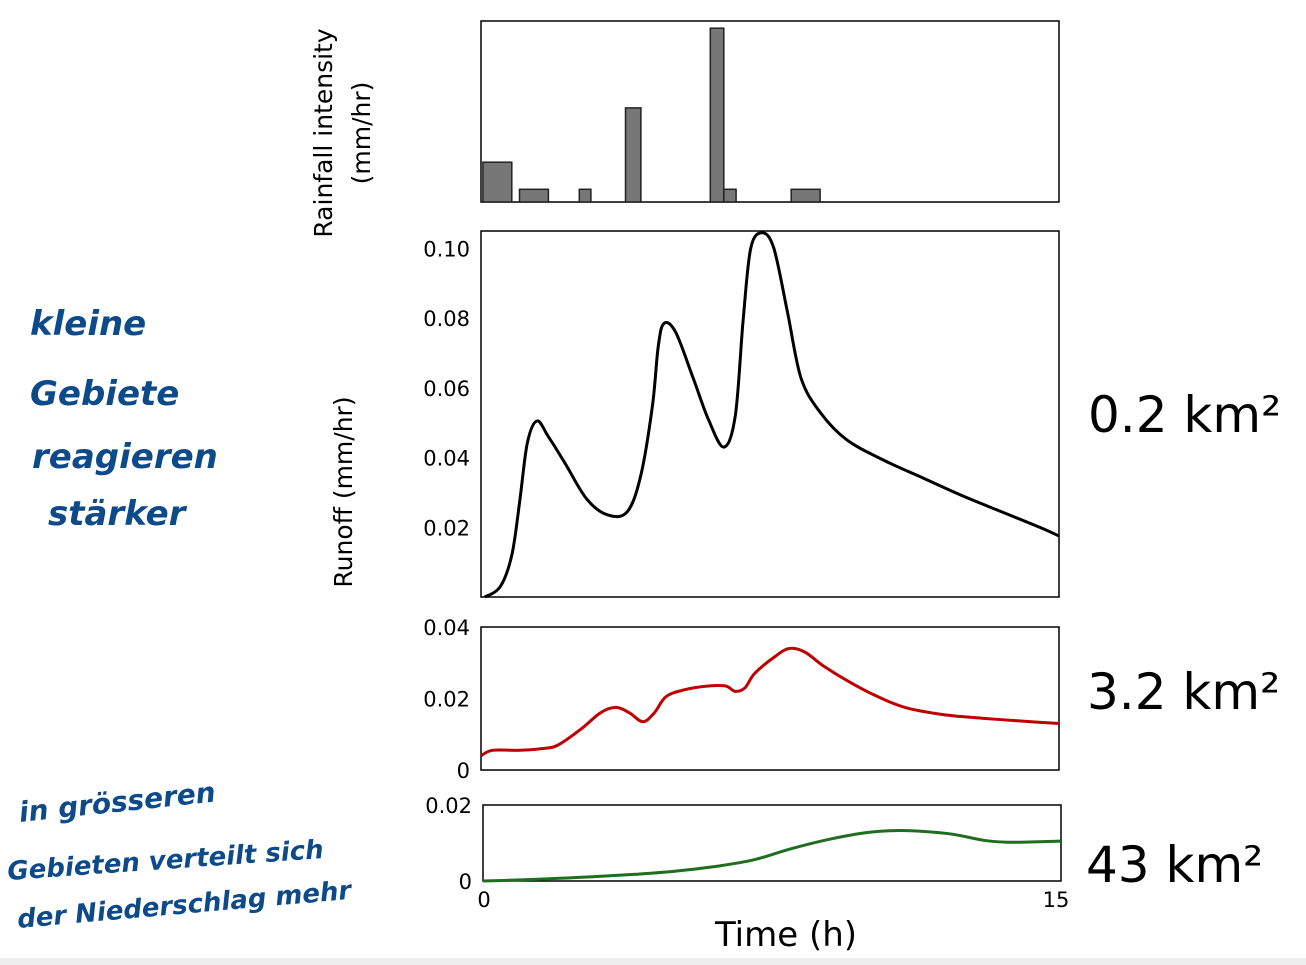  Describe the element at coordinates (118, 514) in the screenshot. I see `annotation-top-line4: stärker` at that location.